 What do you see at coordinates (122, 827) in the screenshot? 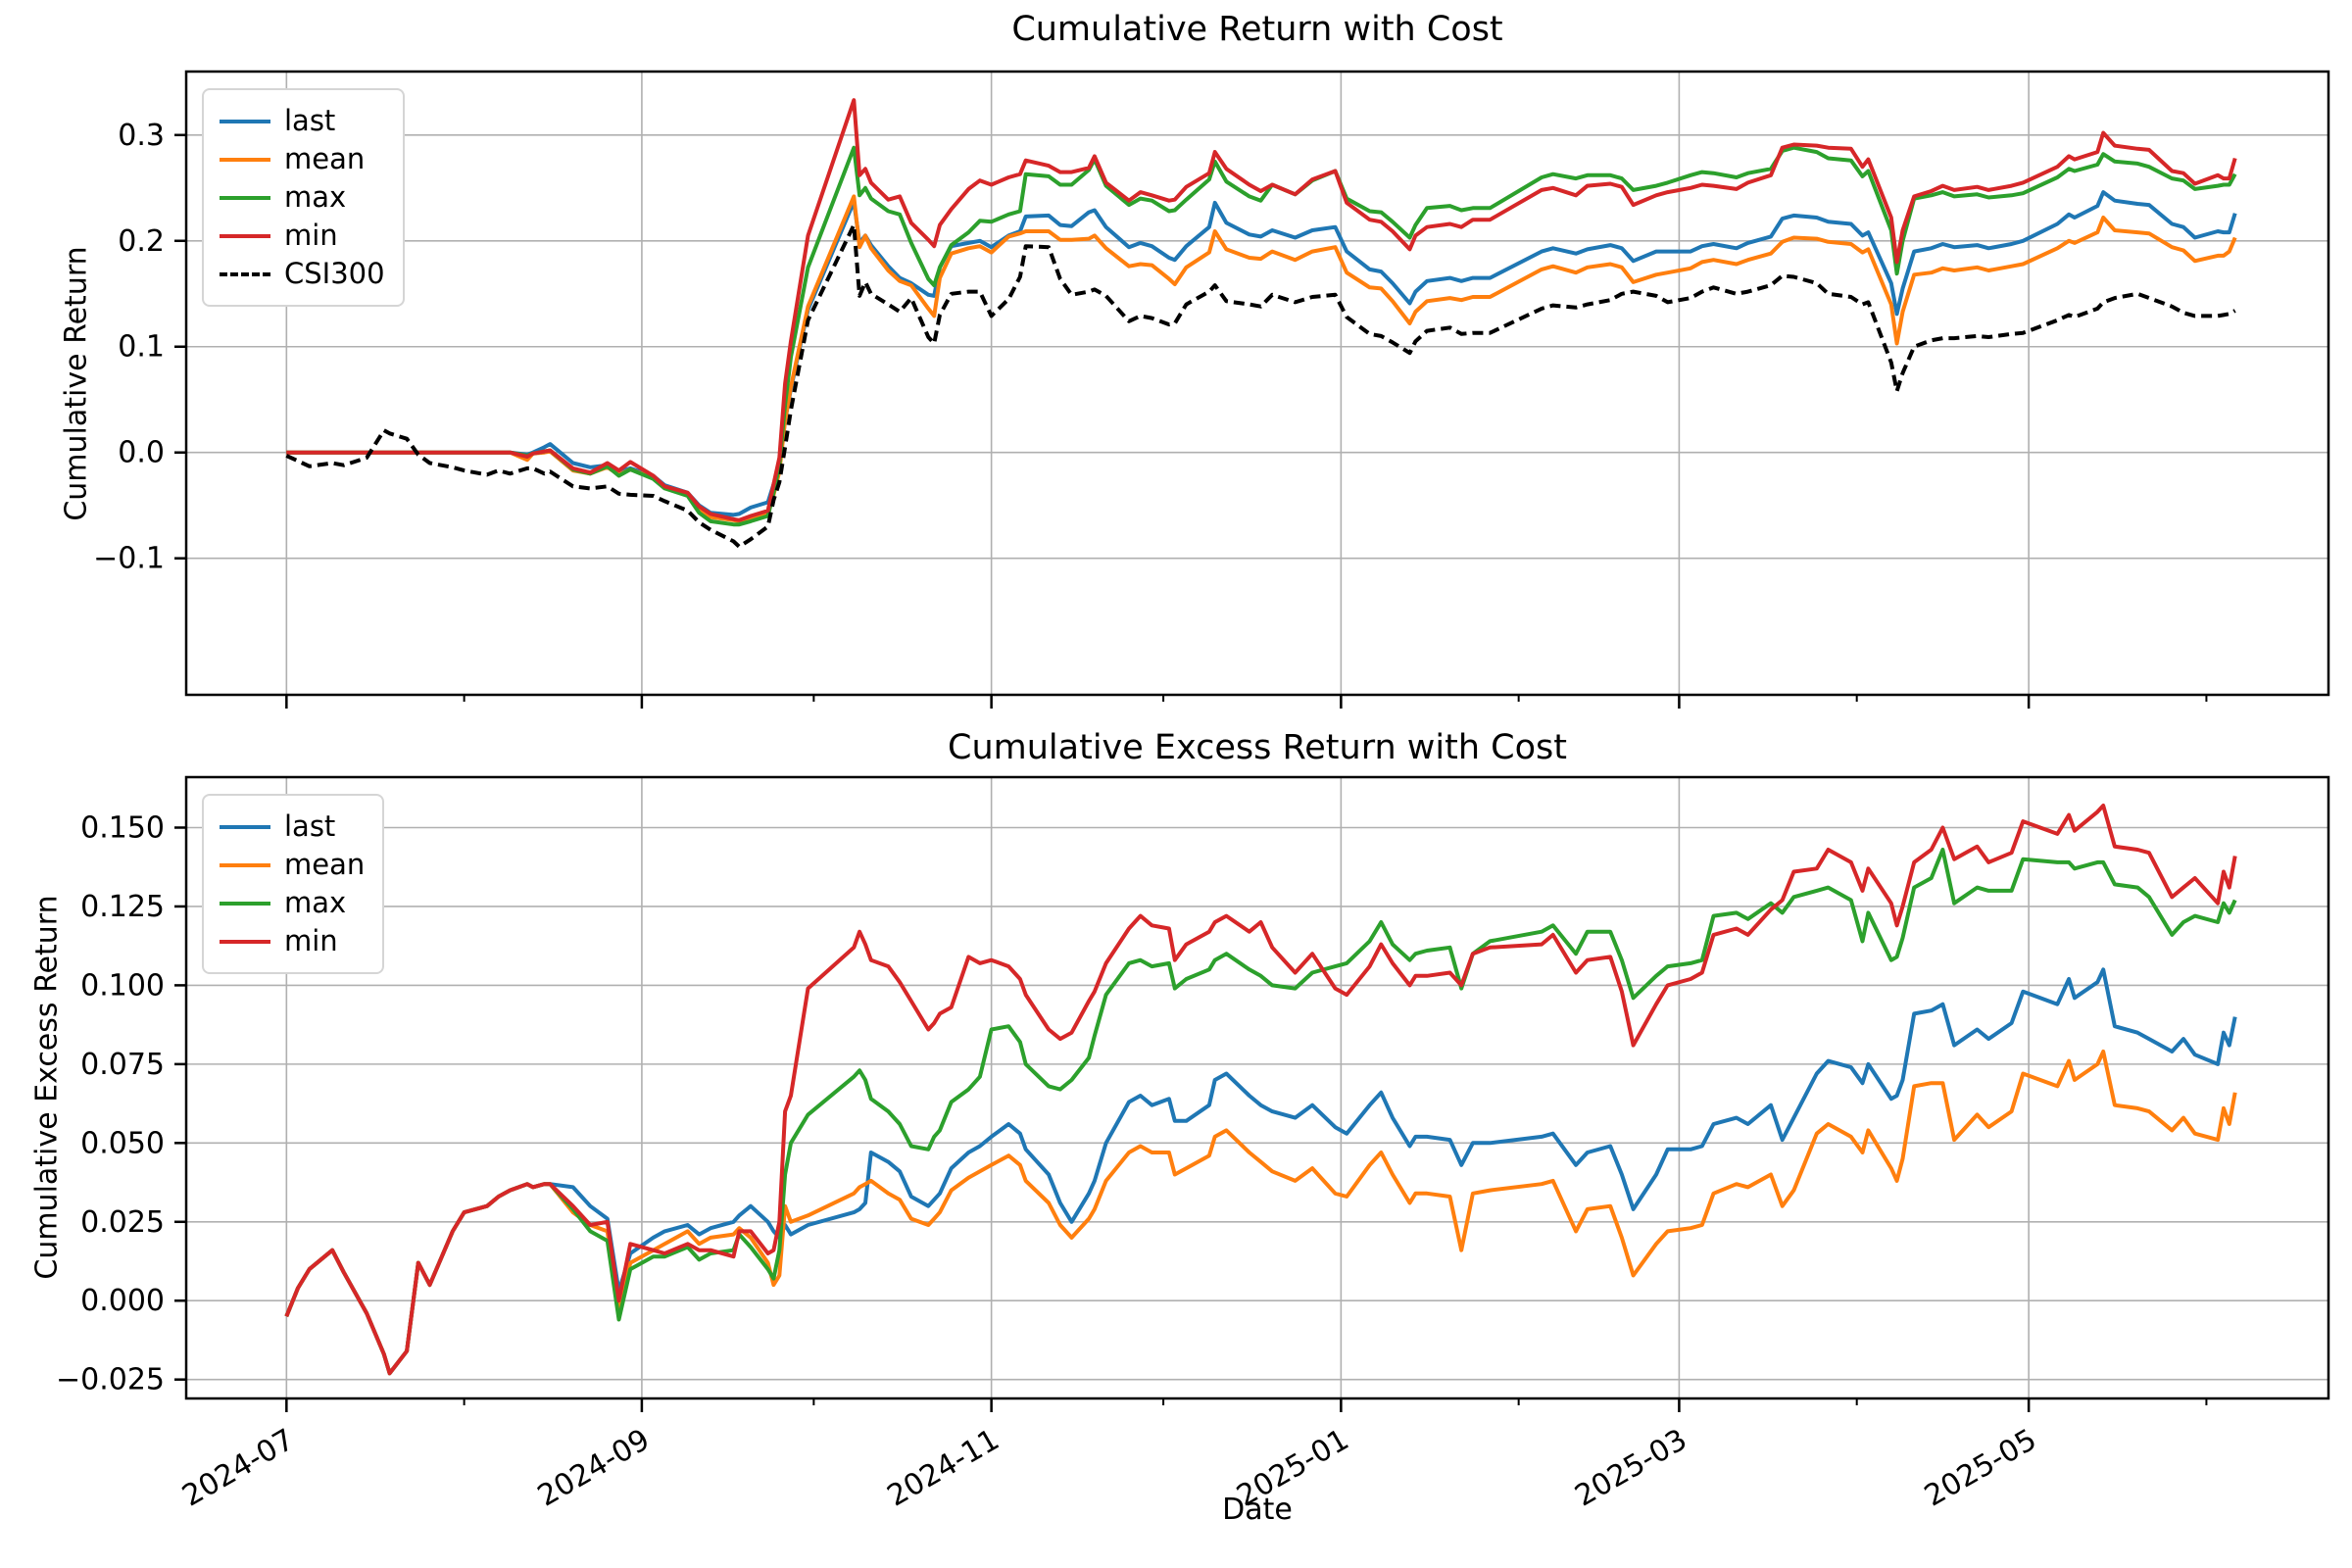
I see `y-tick-label: 0.150` at bounding box center [122, 827].